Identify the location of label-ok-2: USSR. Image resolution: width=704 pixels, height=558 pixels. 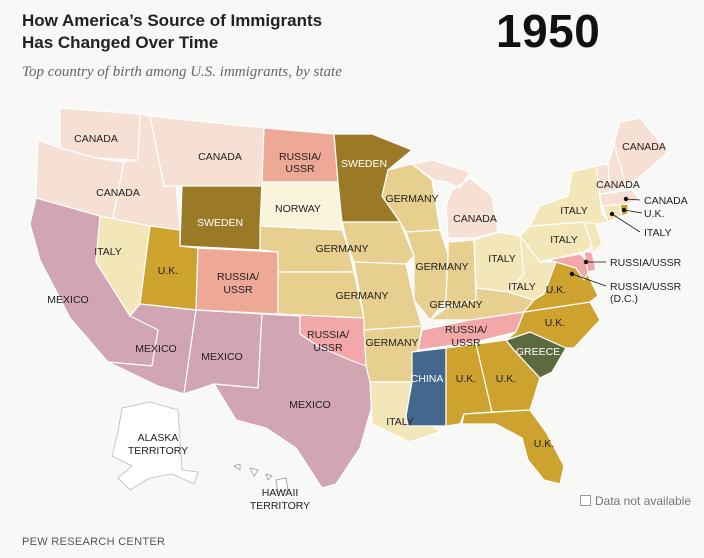
(328, 348).